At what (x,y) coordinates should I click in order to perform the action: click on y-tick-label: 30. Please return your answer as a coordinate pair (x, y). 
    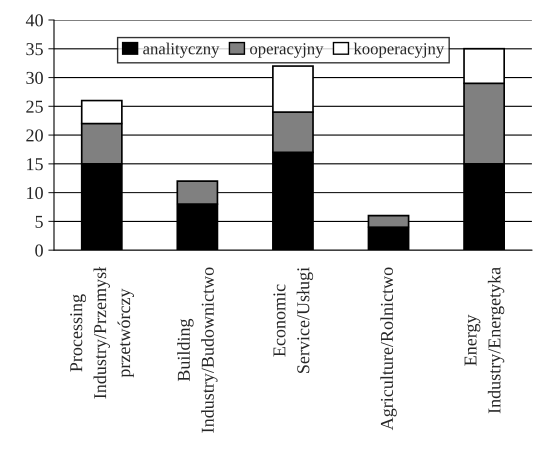
    Looking at the image, I should click on (34, 78).